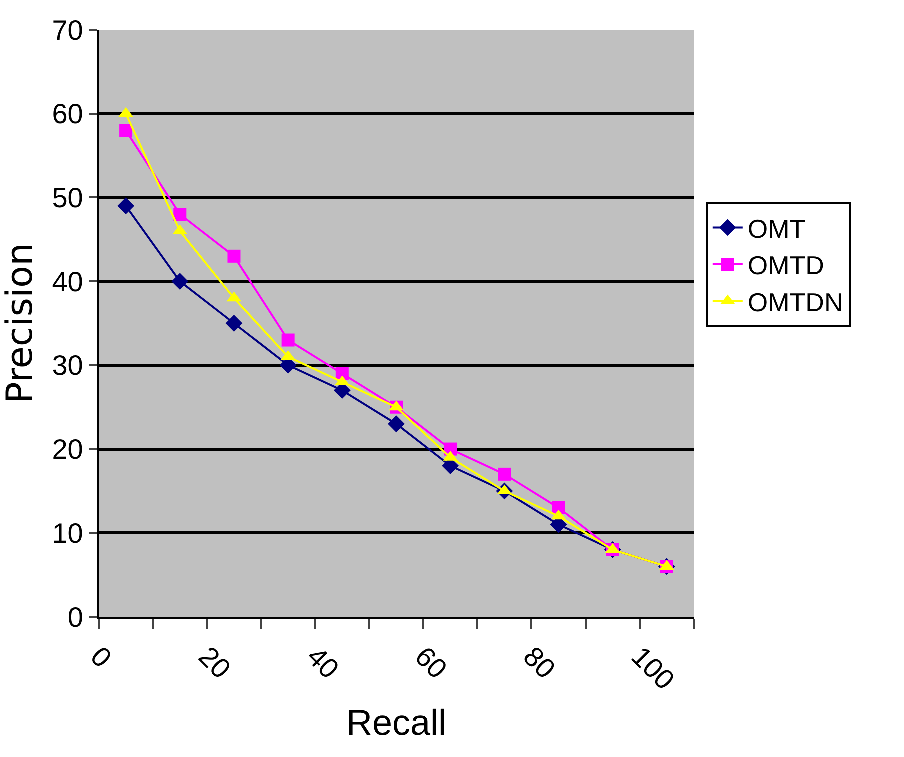  Describe the element at coordinates (796, 302) in the screenshot. I see `legend-label: OMTDN` at that location.